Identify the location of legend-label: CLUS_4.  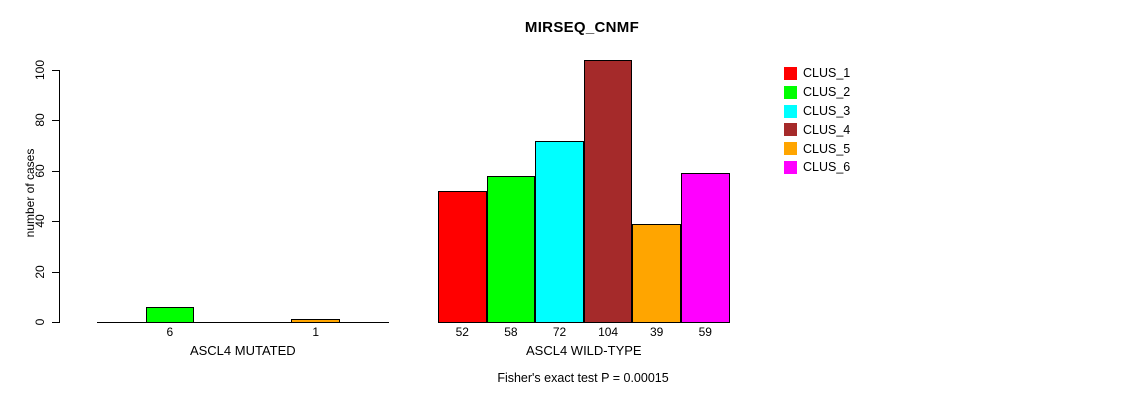
(827, 129).